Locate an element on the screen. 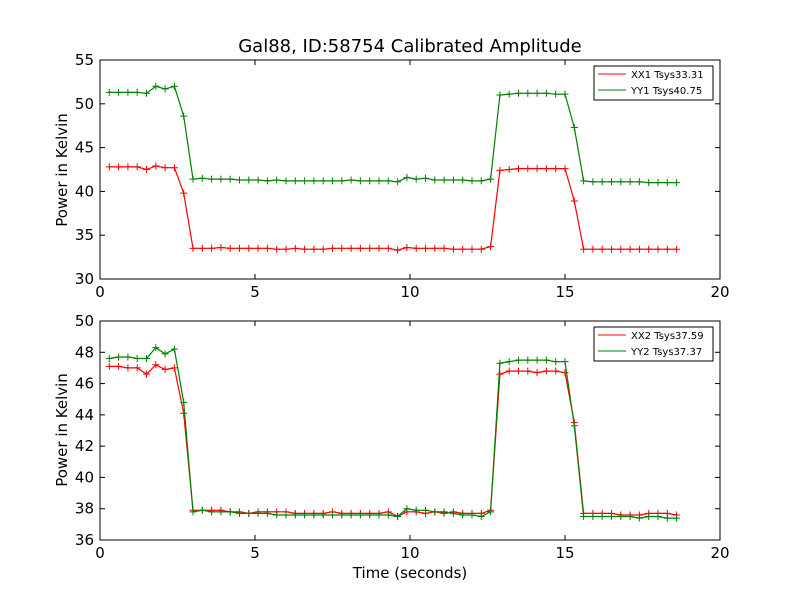  legend-label-yy1: YY1 Tsys40.75 is located at coordinates (666, 91).